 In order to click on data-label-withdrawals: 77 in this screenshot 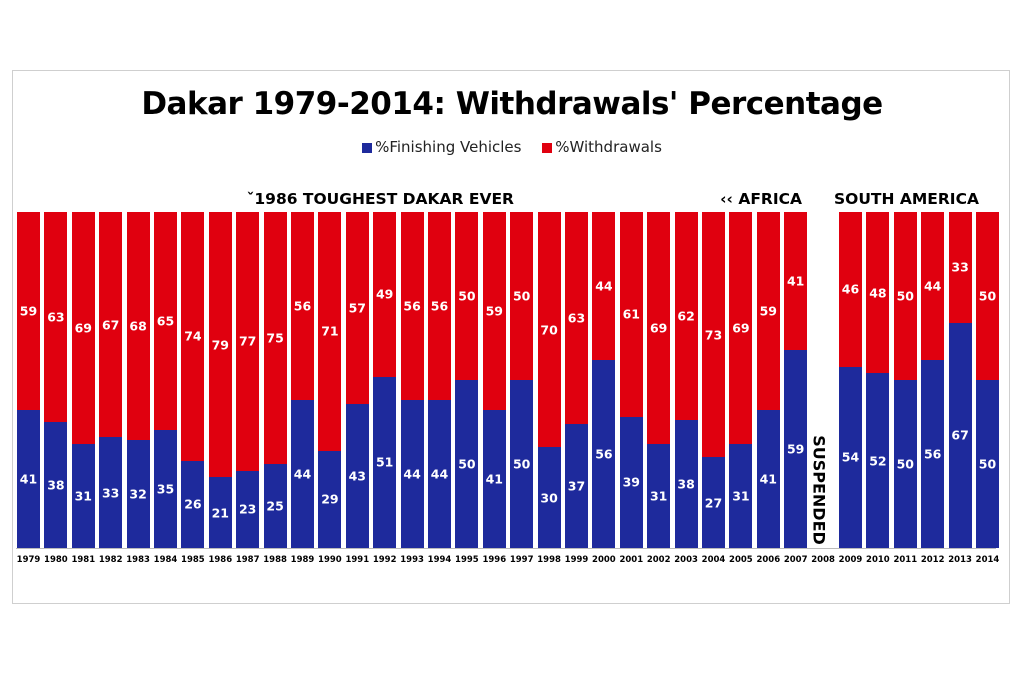, I will do `click(247, 341)`.